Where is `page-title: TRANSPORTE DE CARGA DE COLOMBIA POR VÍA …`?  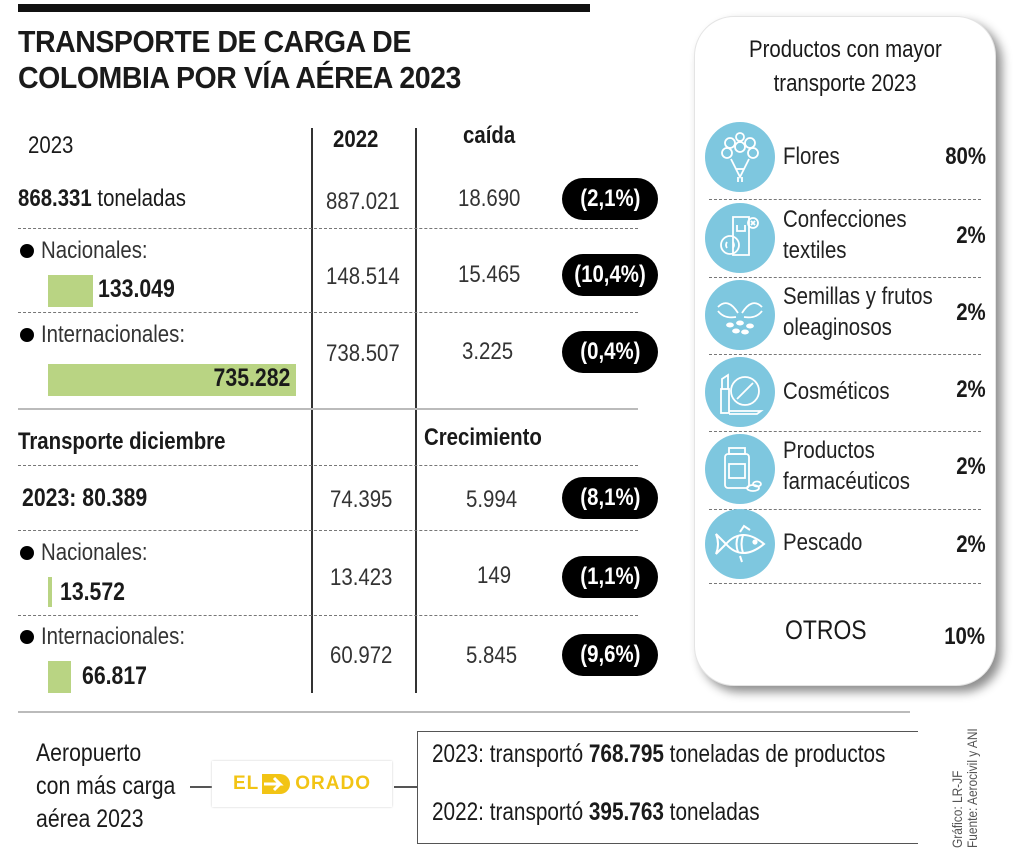
page-title: TRANSPORTE DE CARGA DE COLOMBIA POR VÍA … is located at coordinates (239, 60).